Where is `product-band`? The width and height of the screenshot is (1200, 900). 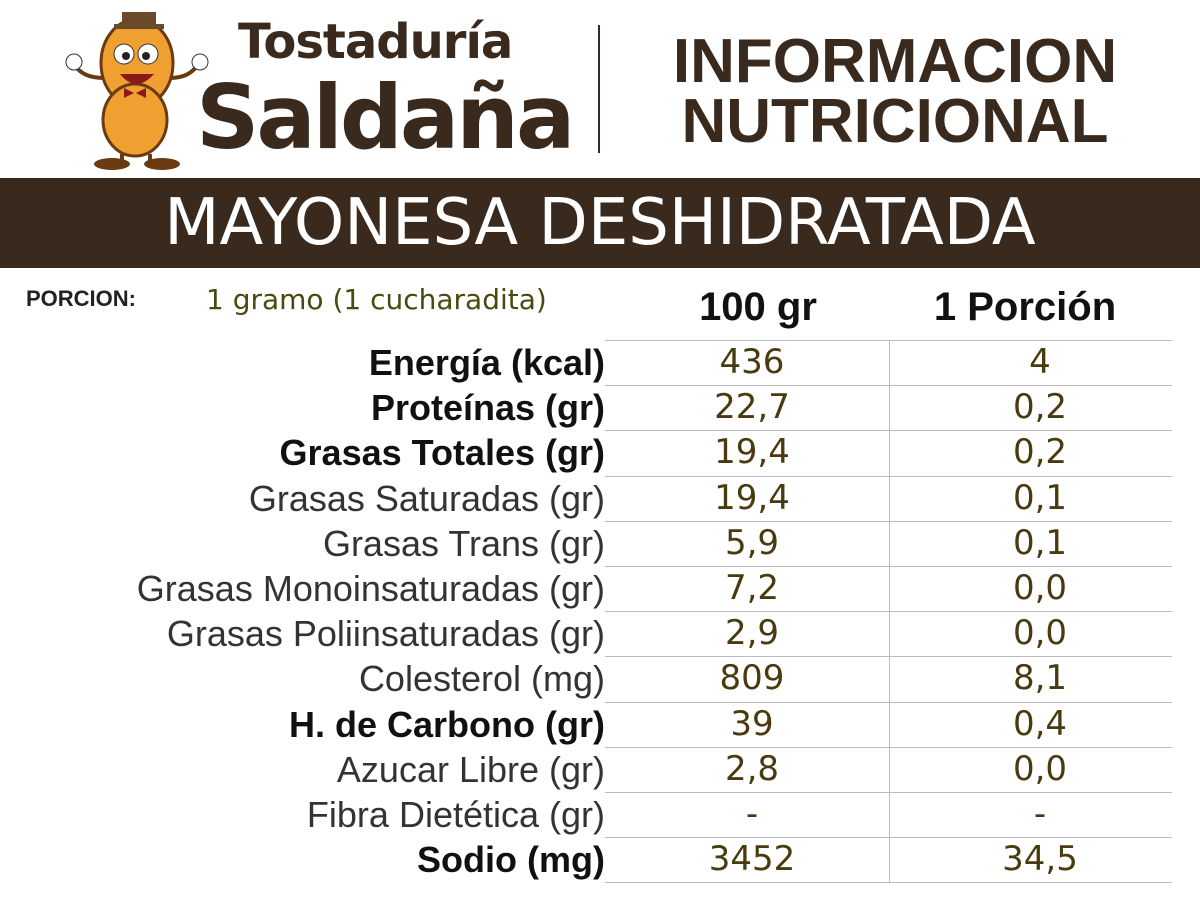 product-band is located at coordinates (600, 223).